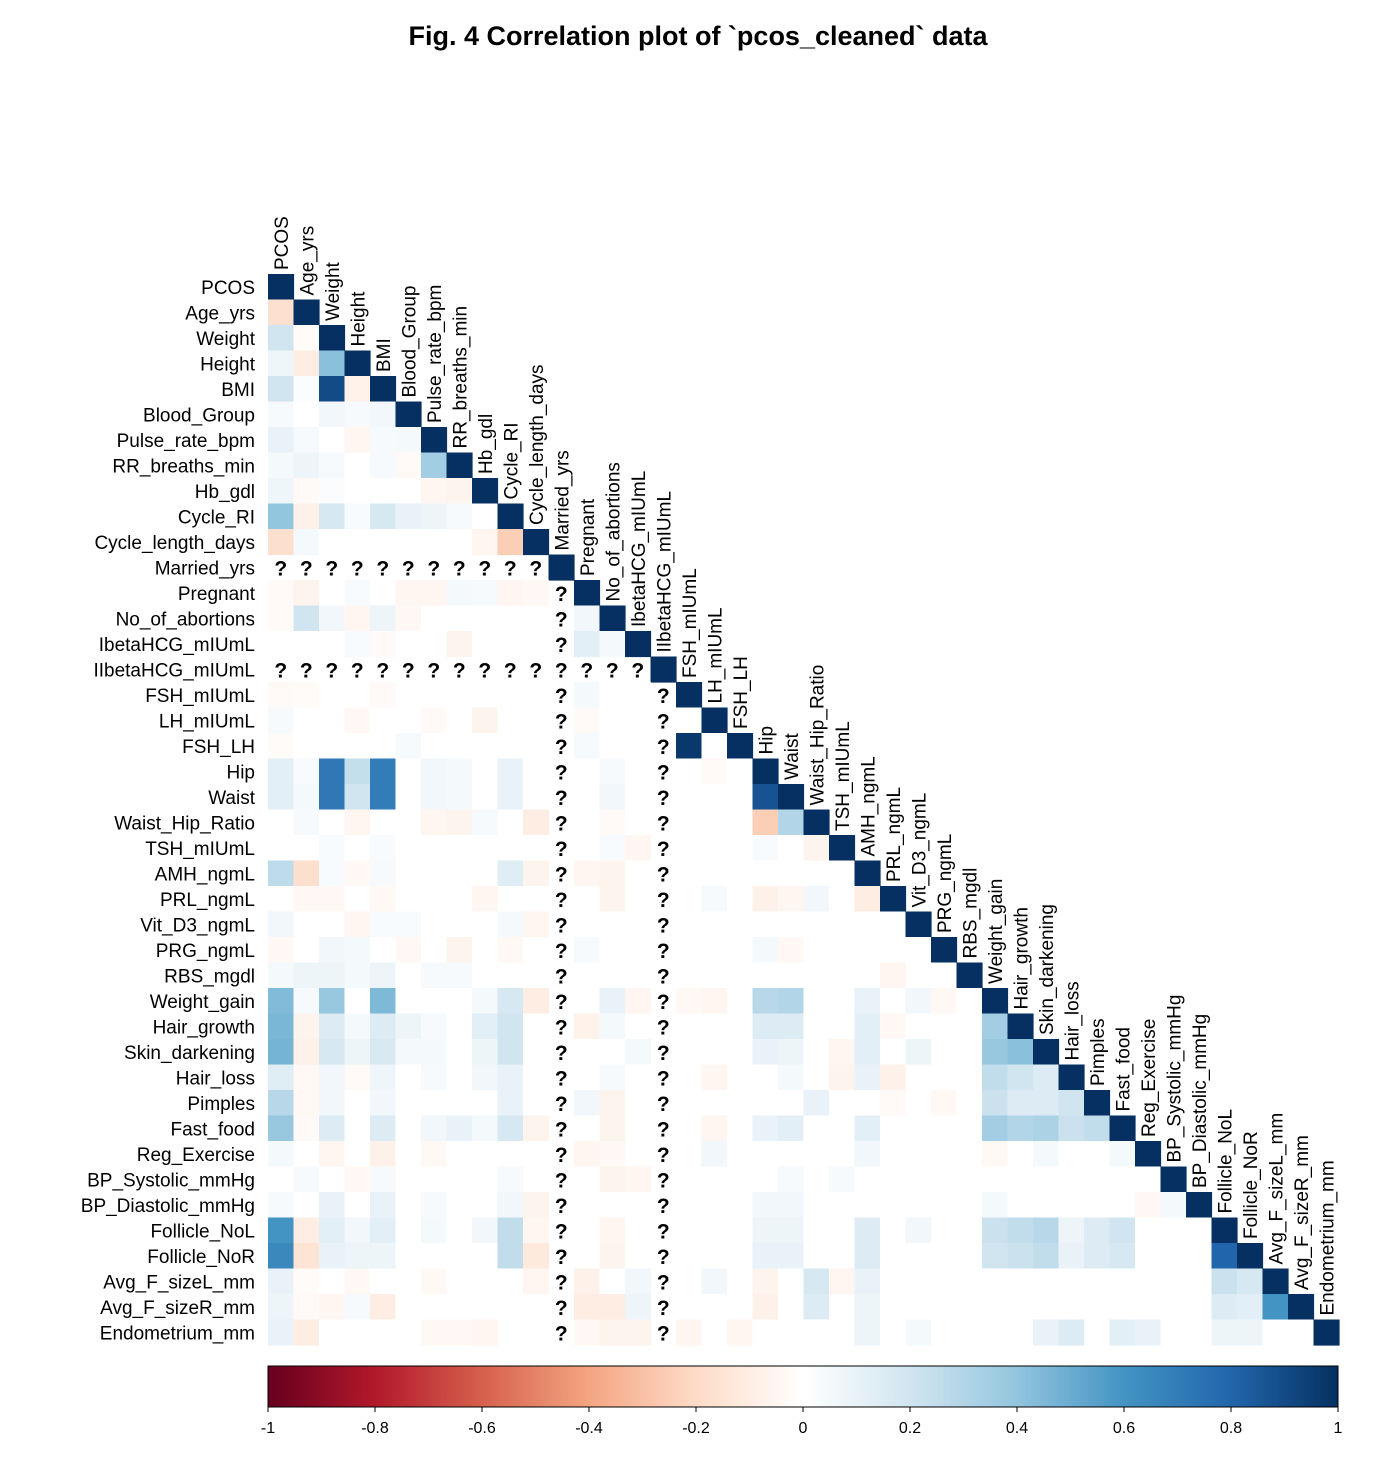  Describe the element at coordinates (409, 342) in the screenshot. I see `column-label: Blood_Group` at that location.